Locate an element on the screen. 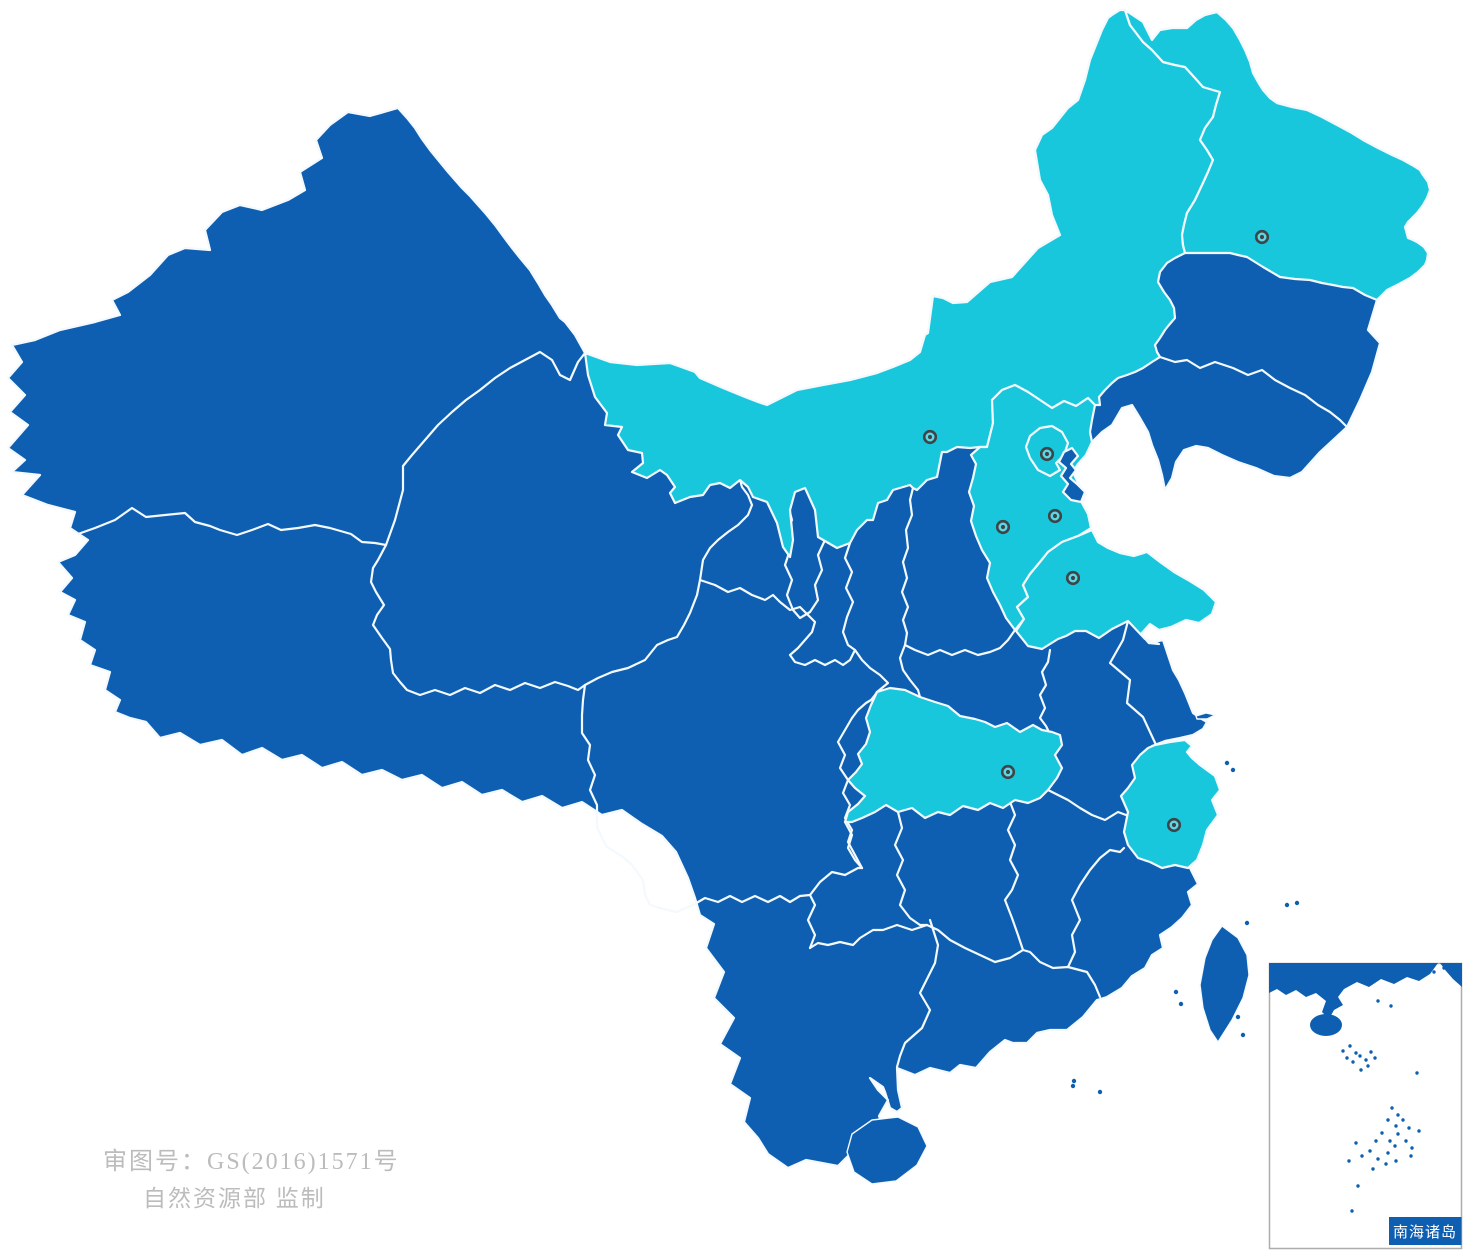 The height and width of the screenshot is (1252, 1464). border-guangxi-guangdong is located at coordinates (917, 993).